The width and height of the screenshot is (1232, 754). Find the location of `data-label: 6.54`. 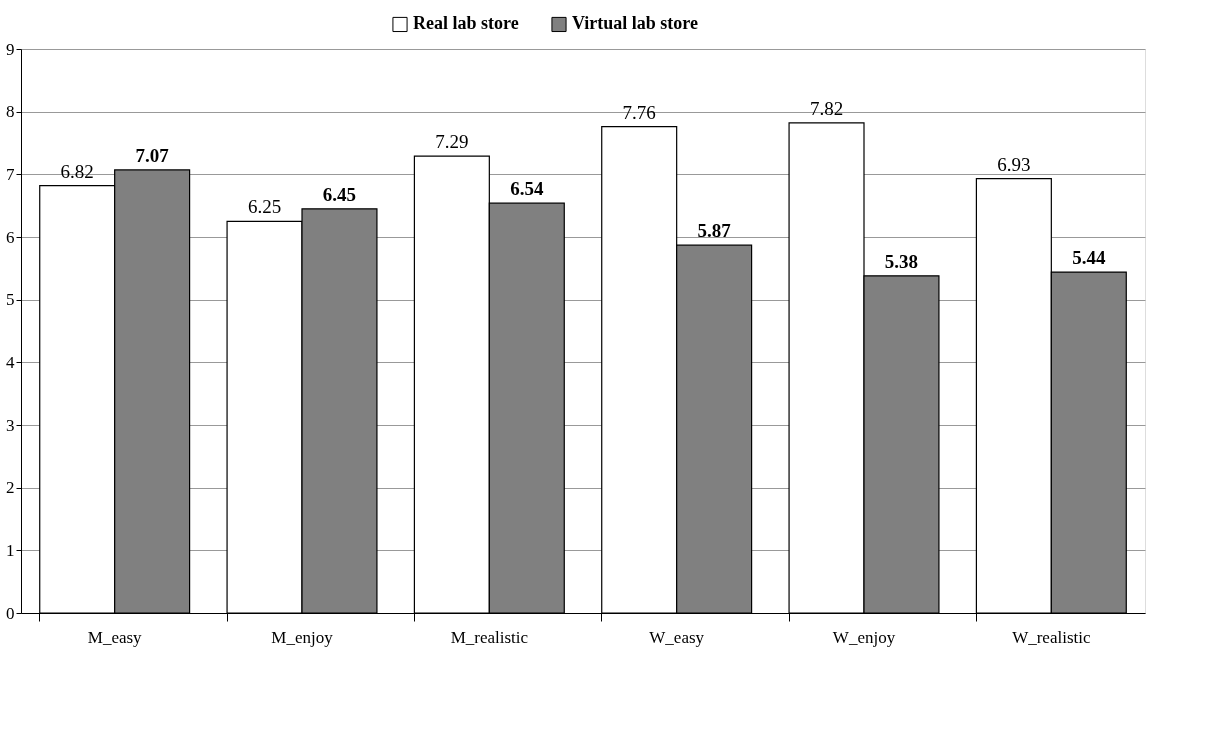

data-label: 6.54 is located at coordinates (527, 189).